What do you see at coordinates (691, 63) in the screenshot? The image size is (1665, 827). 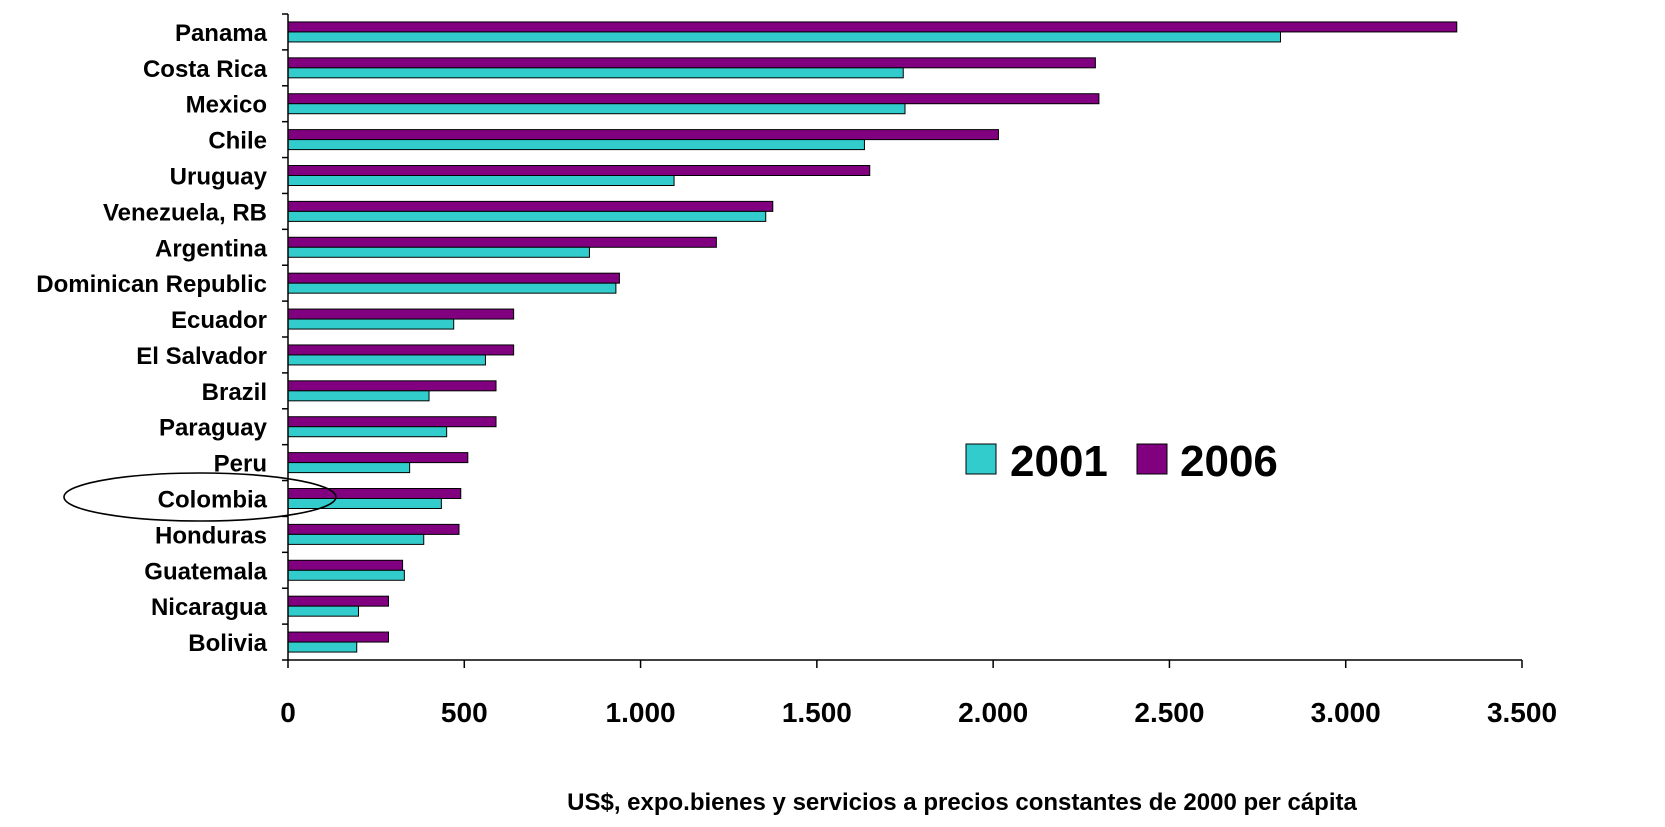 I see `bar-2006-costa-rica` at bounding box center [691, 63].